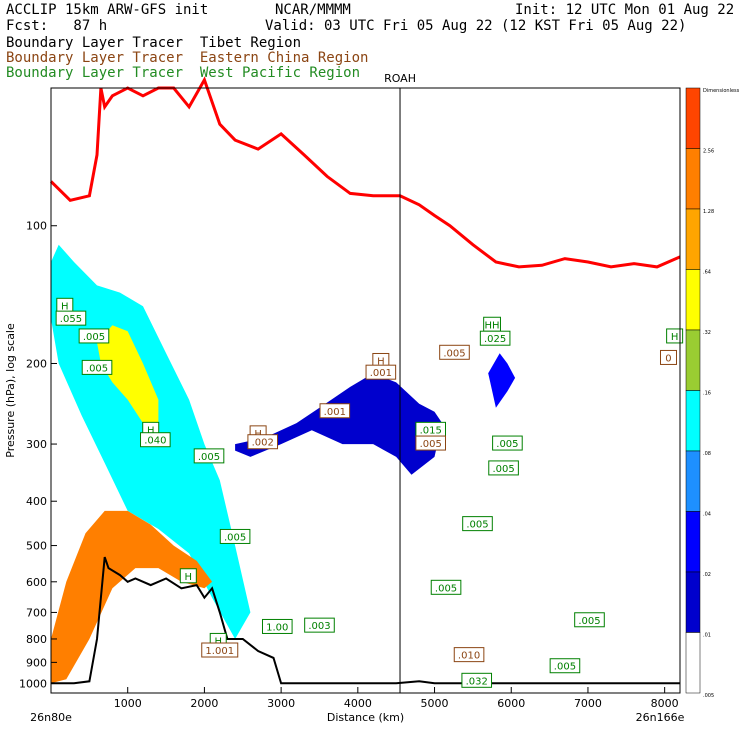 The image size is (740, 740). Describe the element at coordinates (204, 703) in the screenshot. I see `x-tick-label: 2000` at that location.